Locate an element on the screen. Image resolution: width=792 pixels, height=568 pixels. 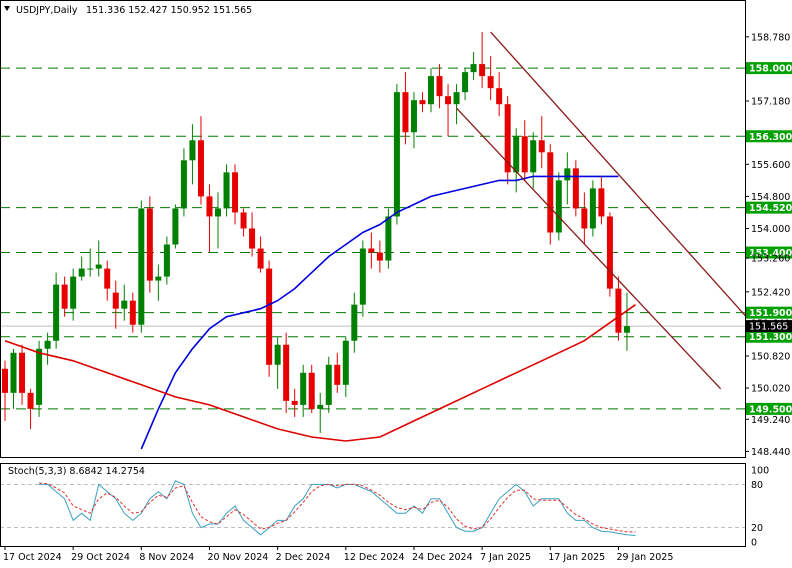
y-tick-label: 153.260 is located at coordinates (770, 259).